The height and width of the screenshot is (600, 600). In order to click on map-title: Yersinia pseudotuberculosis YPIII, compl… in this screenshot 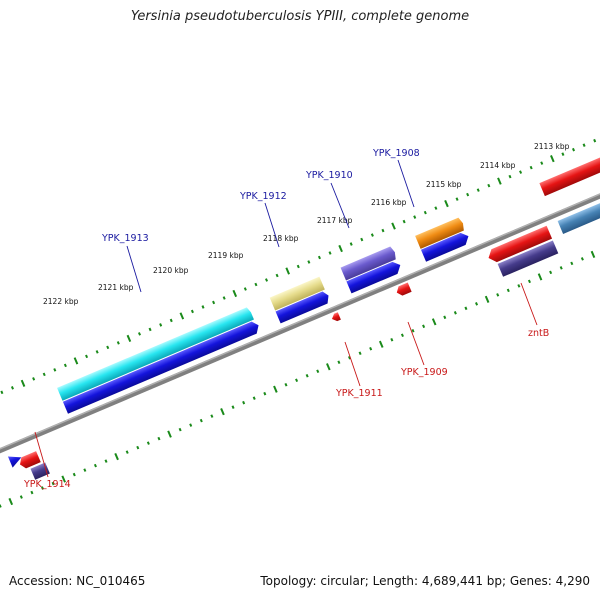, I will do `click(300, 16)`.